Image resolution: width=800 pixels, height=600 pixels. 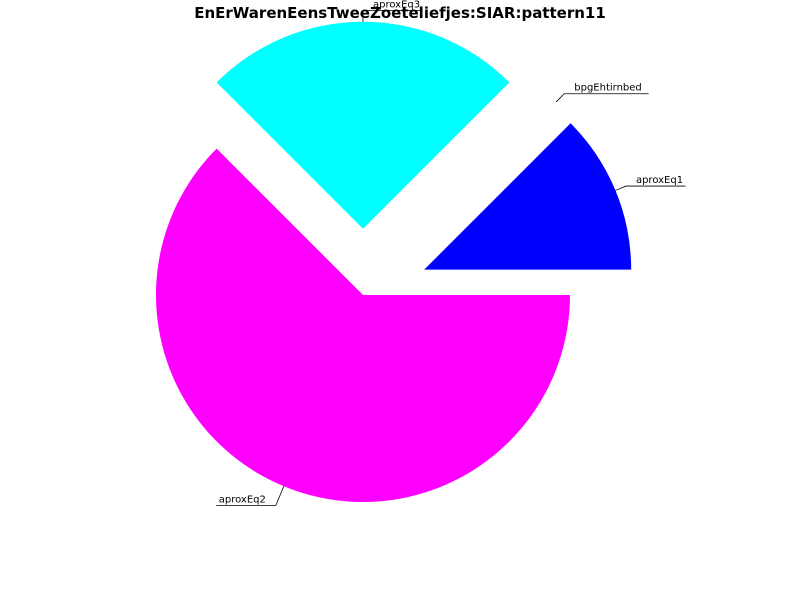 What do you see at coordinates (650, 188) in the screenshot?
I see `leader-line-aproxEq1` at bounding box center [650, 188].